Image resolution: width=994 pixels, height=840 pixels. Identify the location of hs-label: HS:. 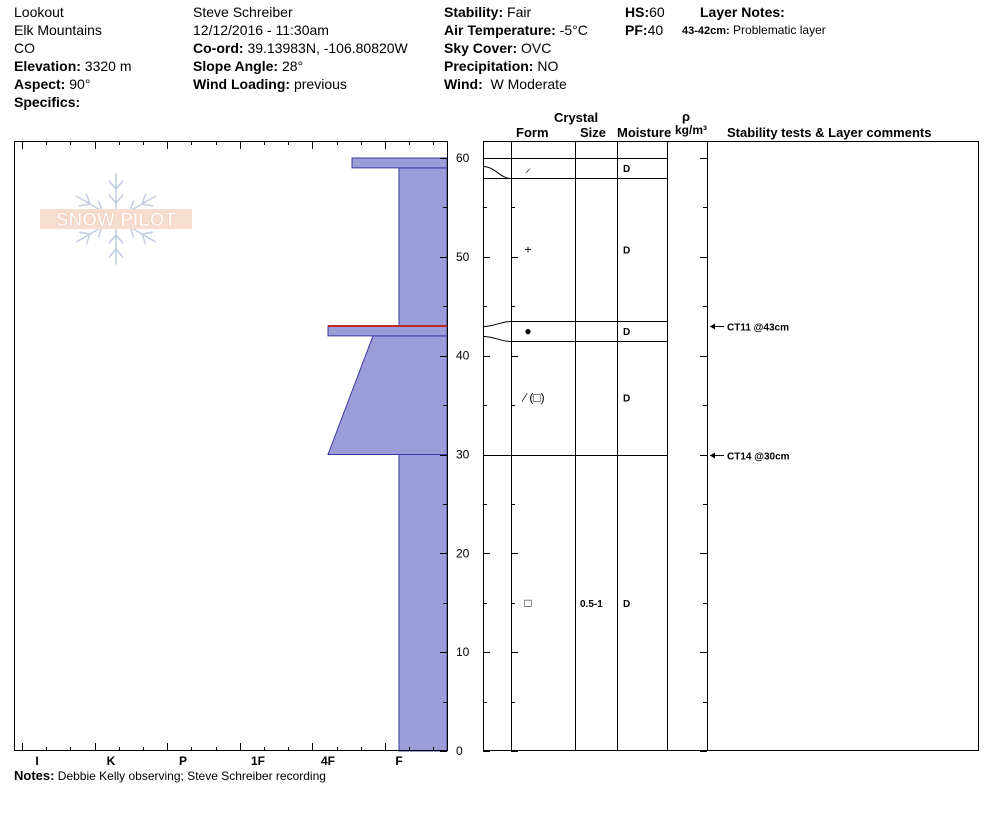
(637, 12).